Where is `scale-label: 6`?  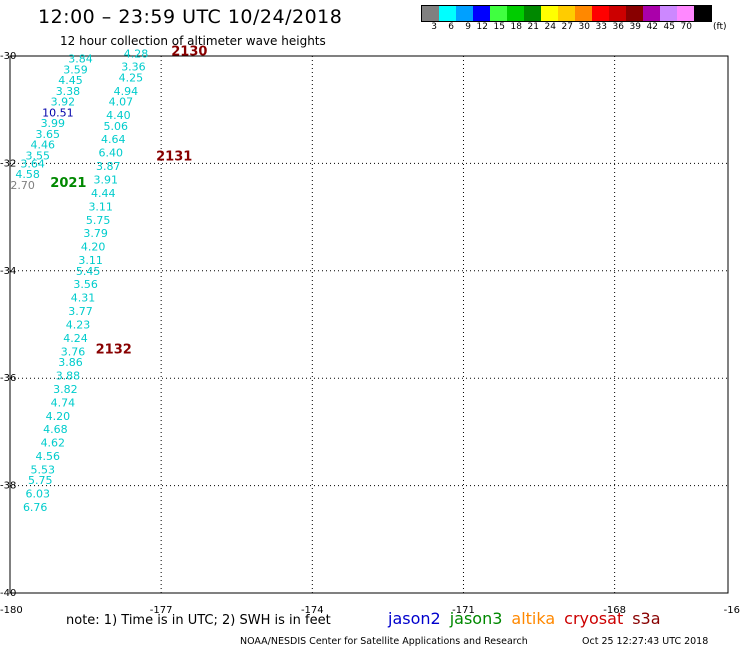
scale-label: 6 is located at coordinates (451, 27).